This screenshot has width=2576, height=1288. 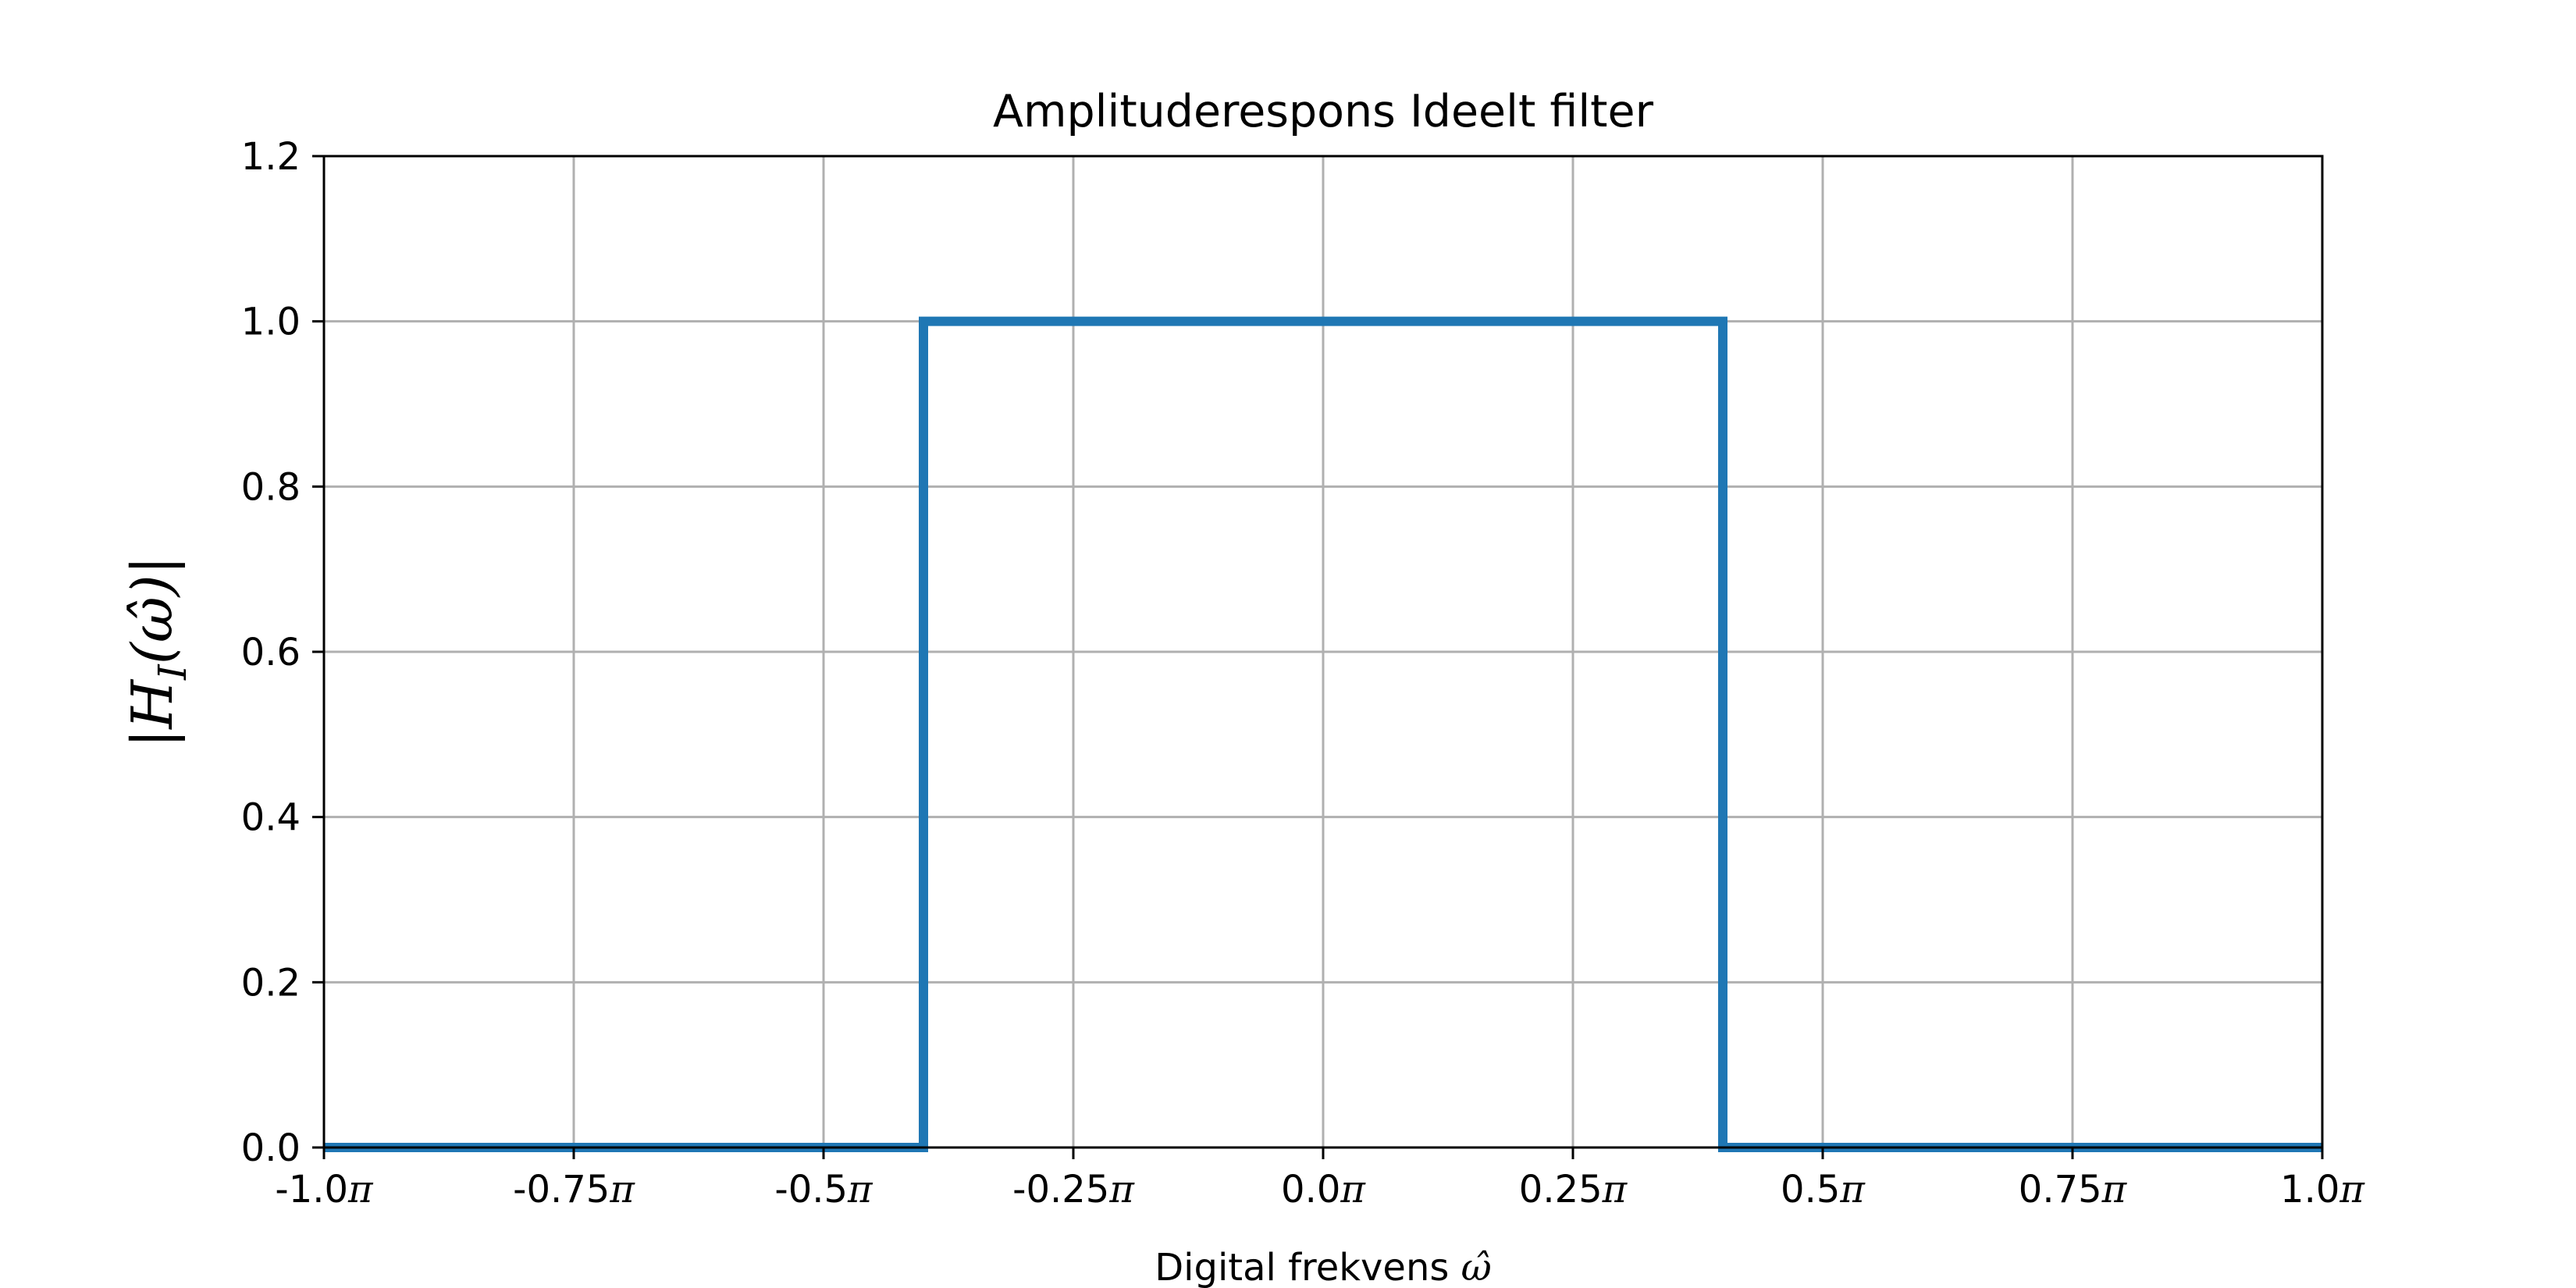 What do you see at coordinates (2322, 1190) in the screenshot?
I see `x-tick-label: 1.0π` at bounding box center [2322, 1190].